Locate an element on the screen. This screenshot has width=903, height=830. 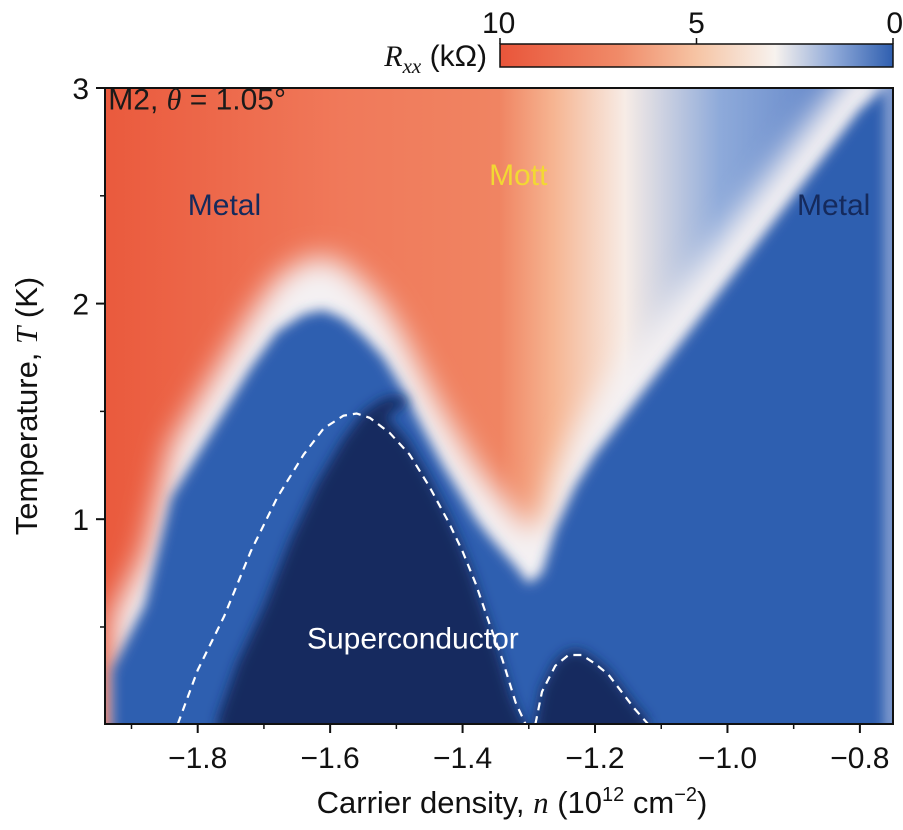
x-axis-label-mid: (10 is located at coordinates (575, 802).